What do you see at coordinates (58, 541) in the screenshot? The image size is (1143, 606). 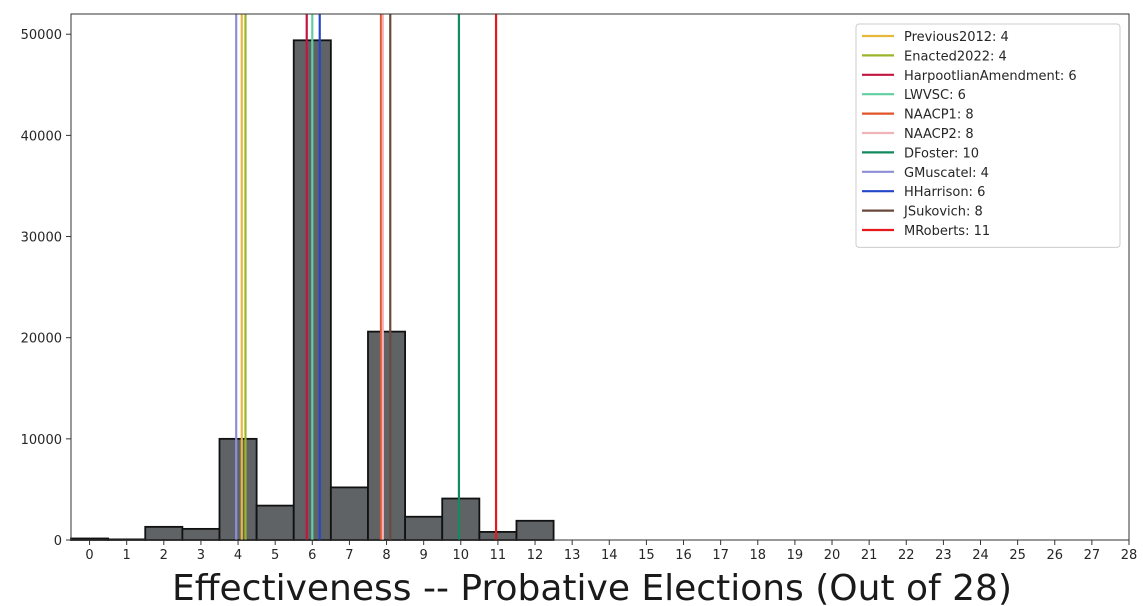 I see `y-tick-label: 0` at bounding box center [58, 541].